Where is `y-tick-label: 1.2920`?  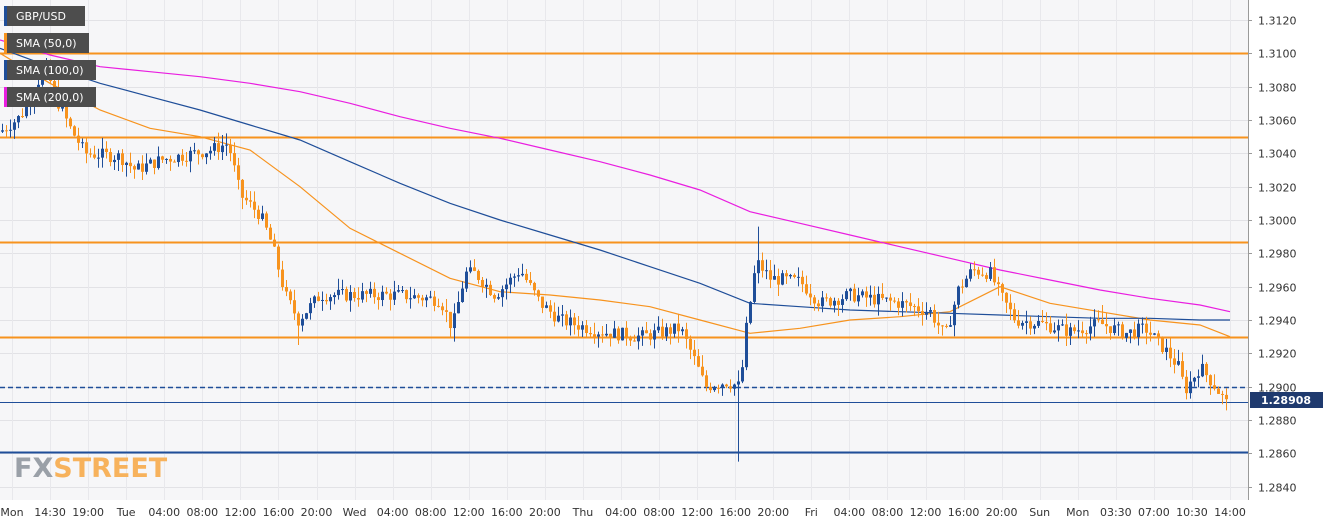 y-tick-label: 1.2920 is located at coordinates (1277, 354).